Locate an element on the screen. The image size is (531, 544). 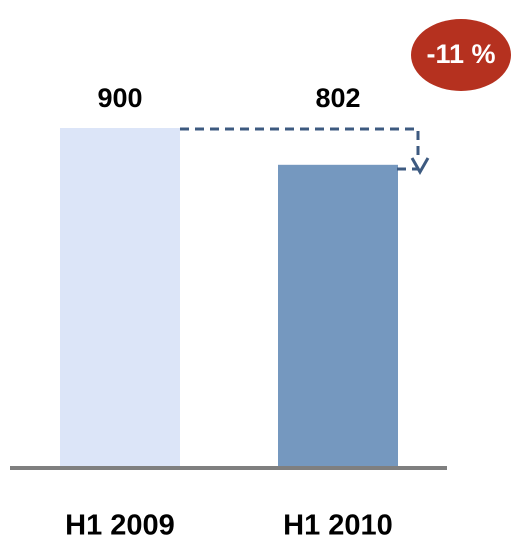
x-tick-label: H1 2009 is located at coordinates (120, 526).